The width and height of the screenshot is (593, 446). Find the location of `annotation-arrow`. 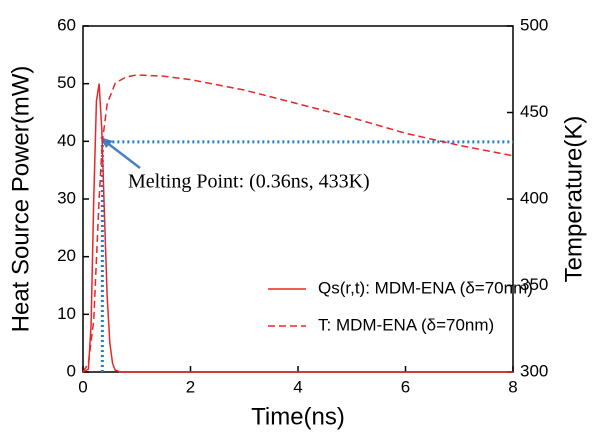

annotation-arrow is located at coordinates (123, 155).